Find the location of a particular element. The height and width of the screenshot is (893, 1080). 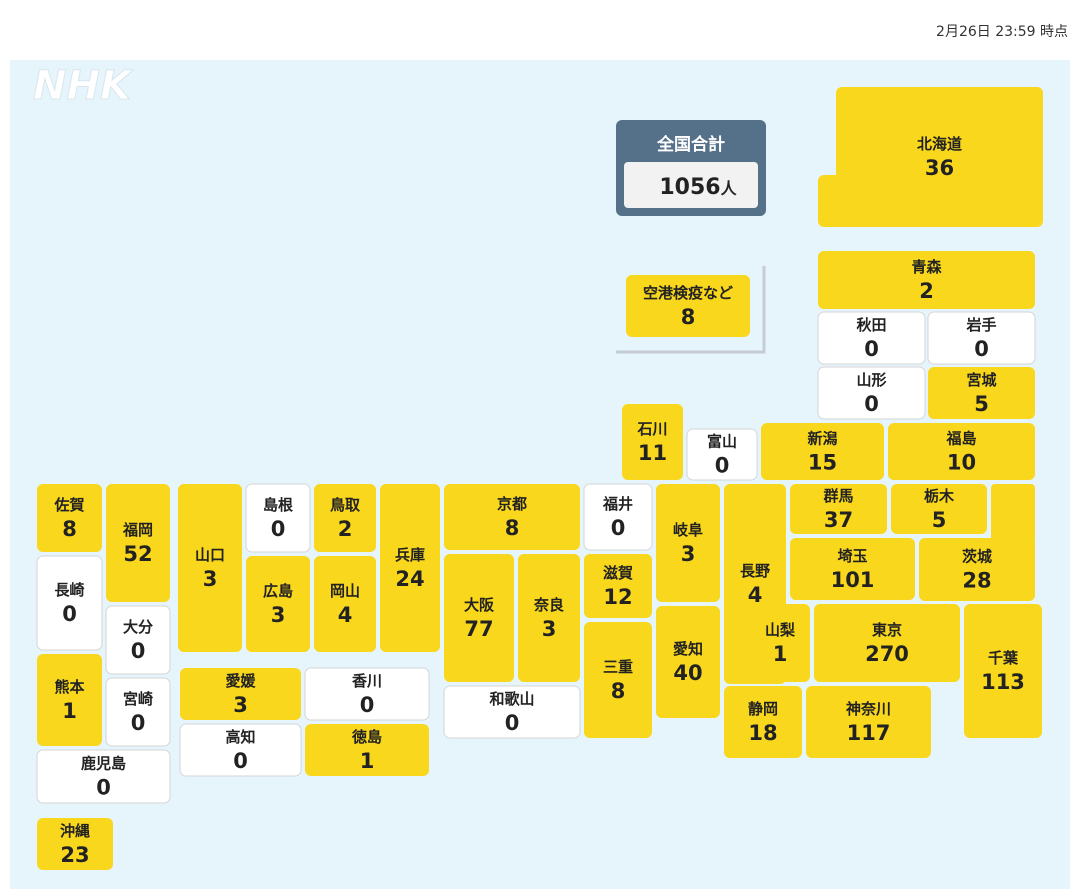

tile-value: 24 is located at coordinates (409, 579).